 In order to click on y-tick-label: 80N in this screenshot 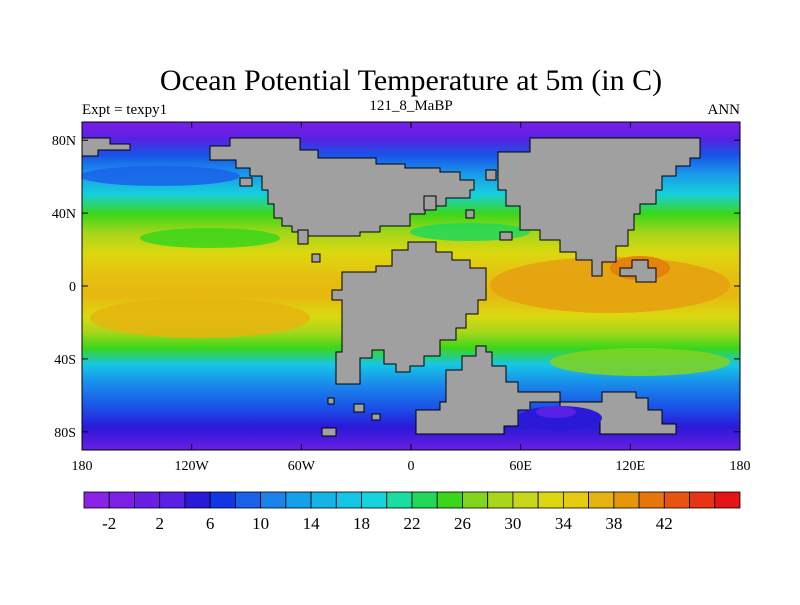, I will do `click(64, 141)`.